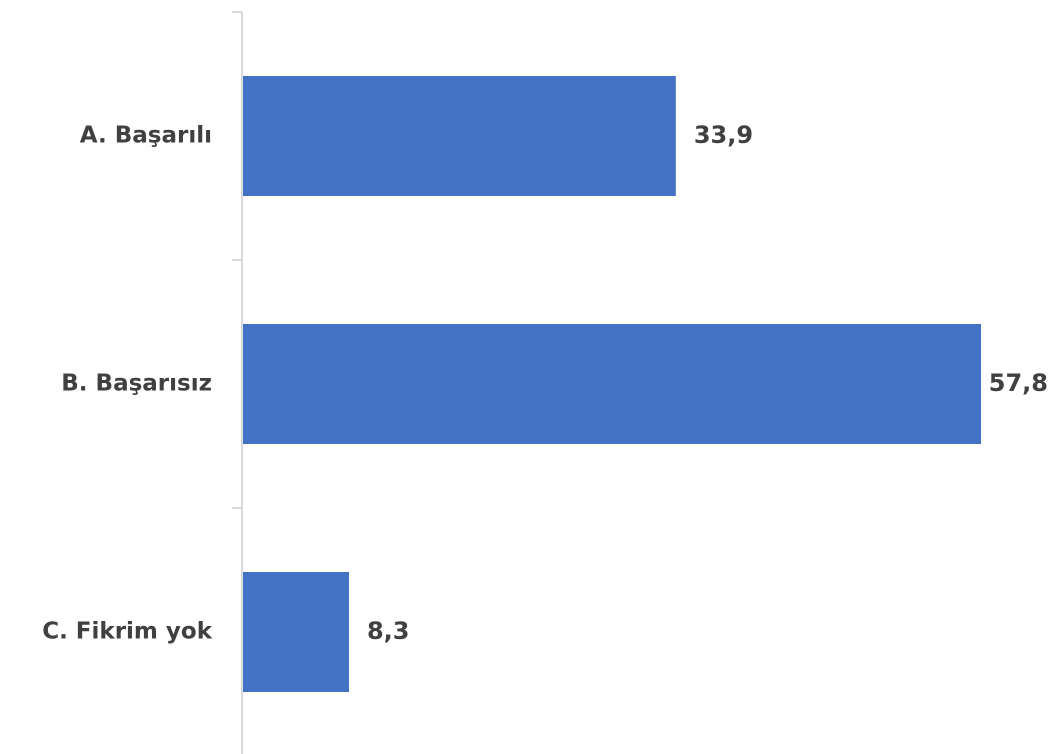 The width and height of the screenshot is (1050, 754). What do you see at coordinates (1018, 383) in the screenshot?
I see `data-label: 57,8` at bounding box center [1018, 383].